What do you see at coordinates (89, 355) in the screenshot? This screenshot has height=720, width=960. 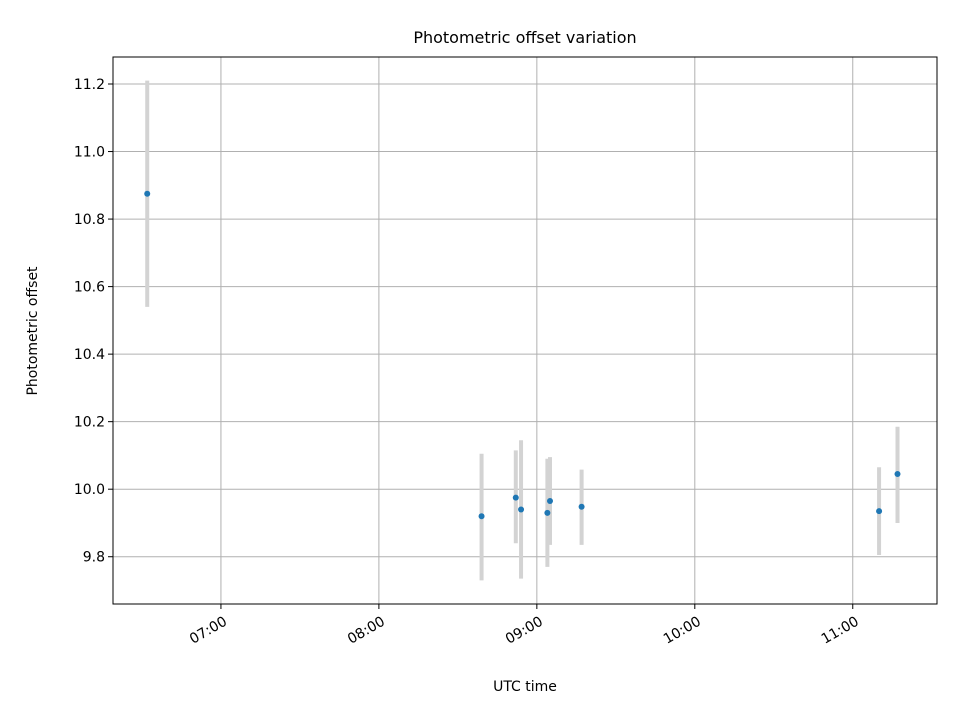 I see `y-tick-label: 10.4` at bounding box center [89, 355].